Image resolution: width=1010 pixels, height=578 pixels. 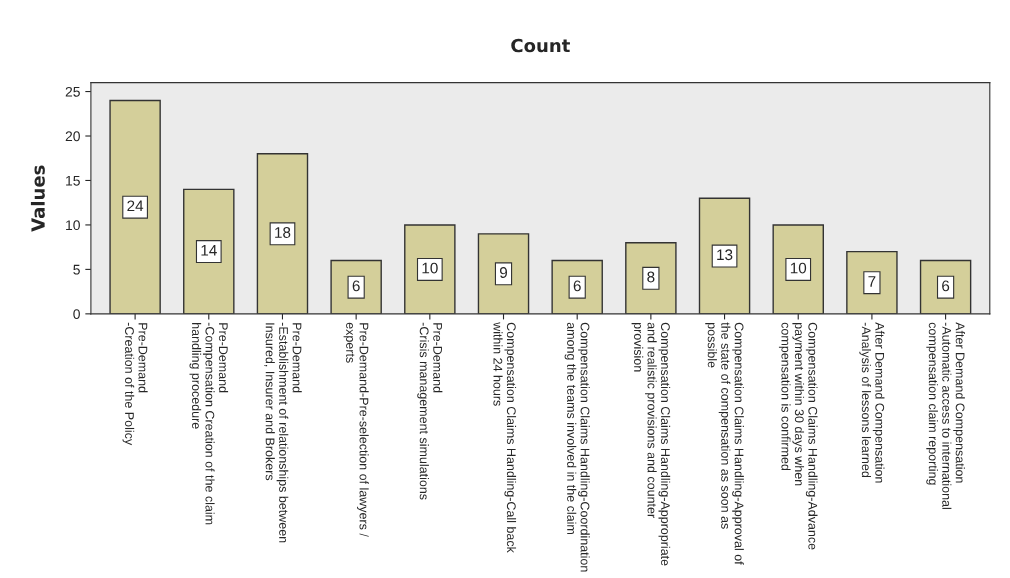 I want to click on y-tick-label: 25, so click(x=72, y=91).